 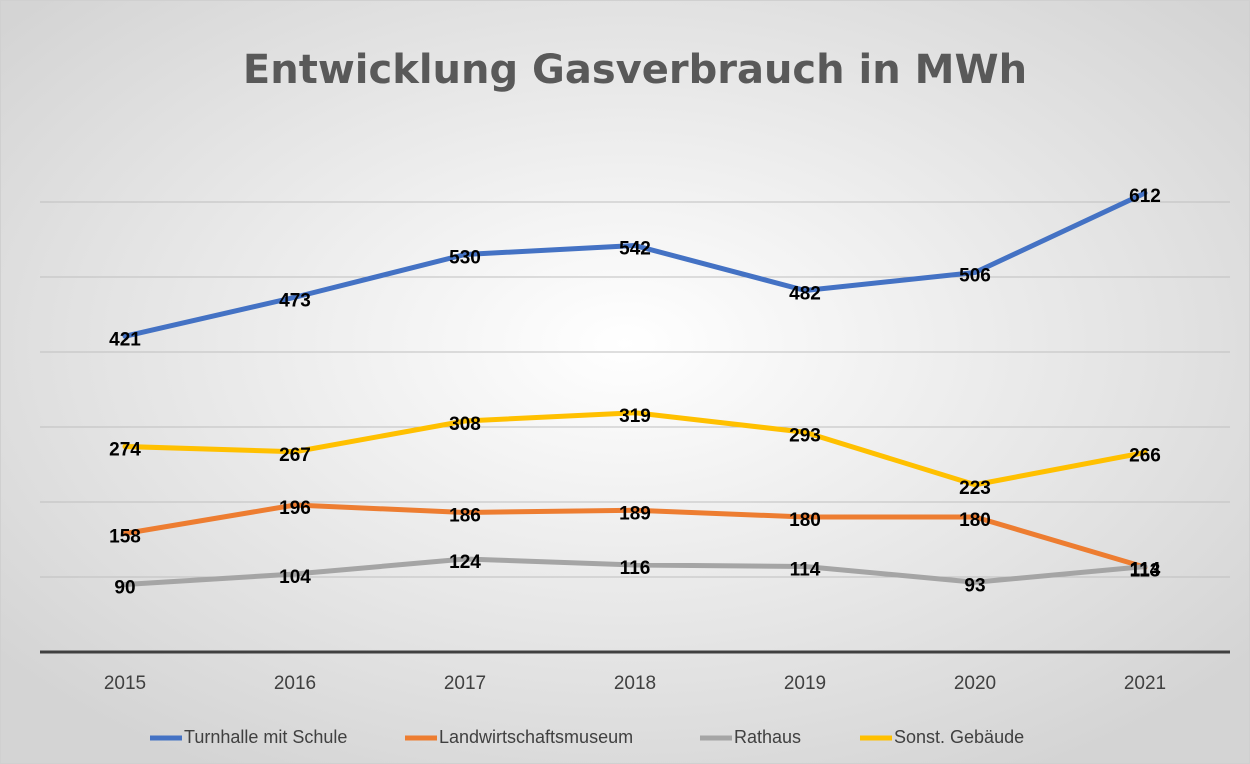 What do you see at coordinates (805, 435) in the screenshot?
I see `data-label: 293` at bounding box center [805, 435].